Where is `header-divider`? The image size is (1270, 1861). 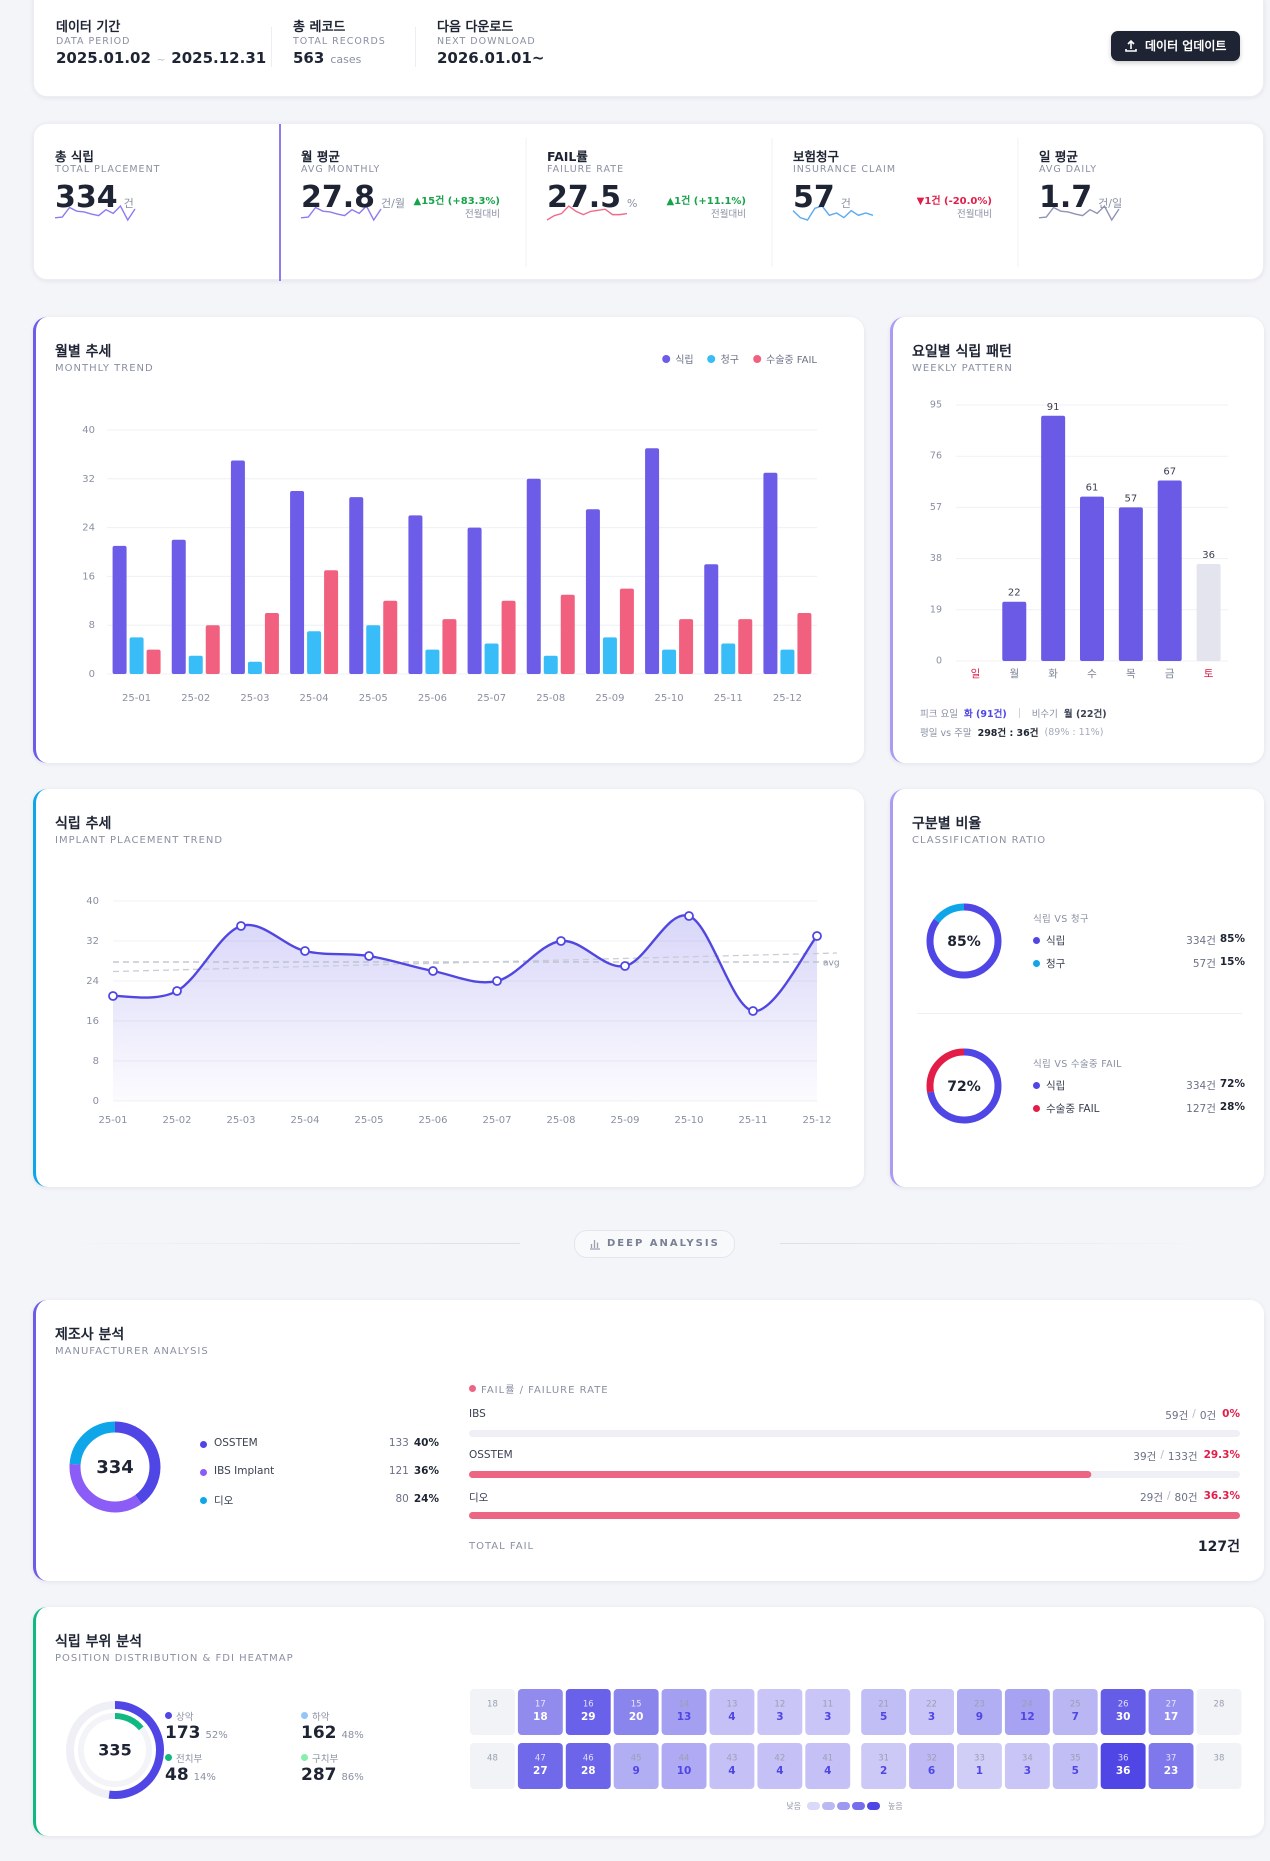
header-divider is located at coordinates (415, 47).